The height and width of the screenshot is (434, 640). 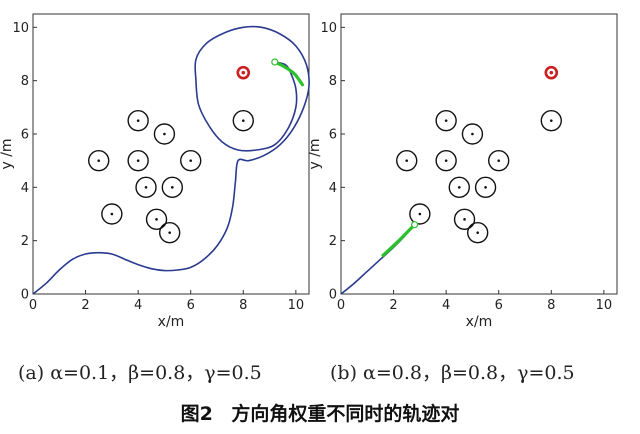 What do you see at coordinates (20, 28) in the screenshot?
I see `y-tick-label-a: 10` at bounding box center [20, 28].